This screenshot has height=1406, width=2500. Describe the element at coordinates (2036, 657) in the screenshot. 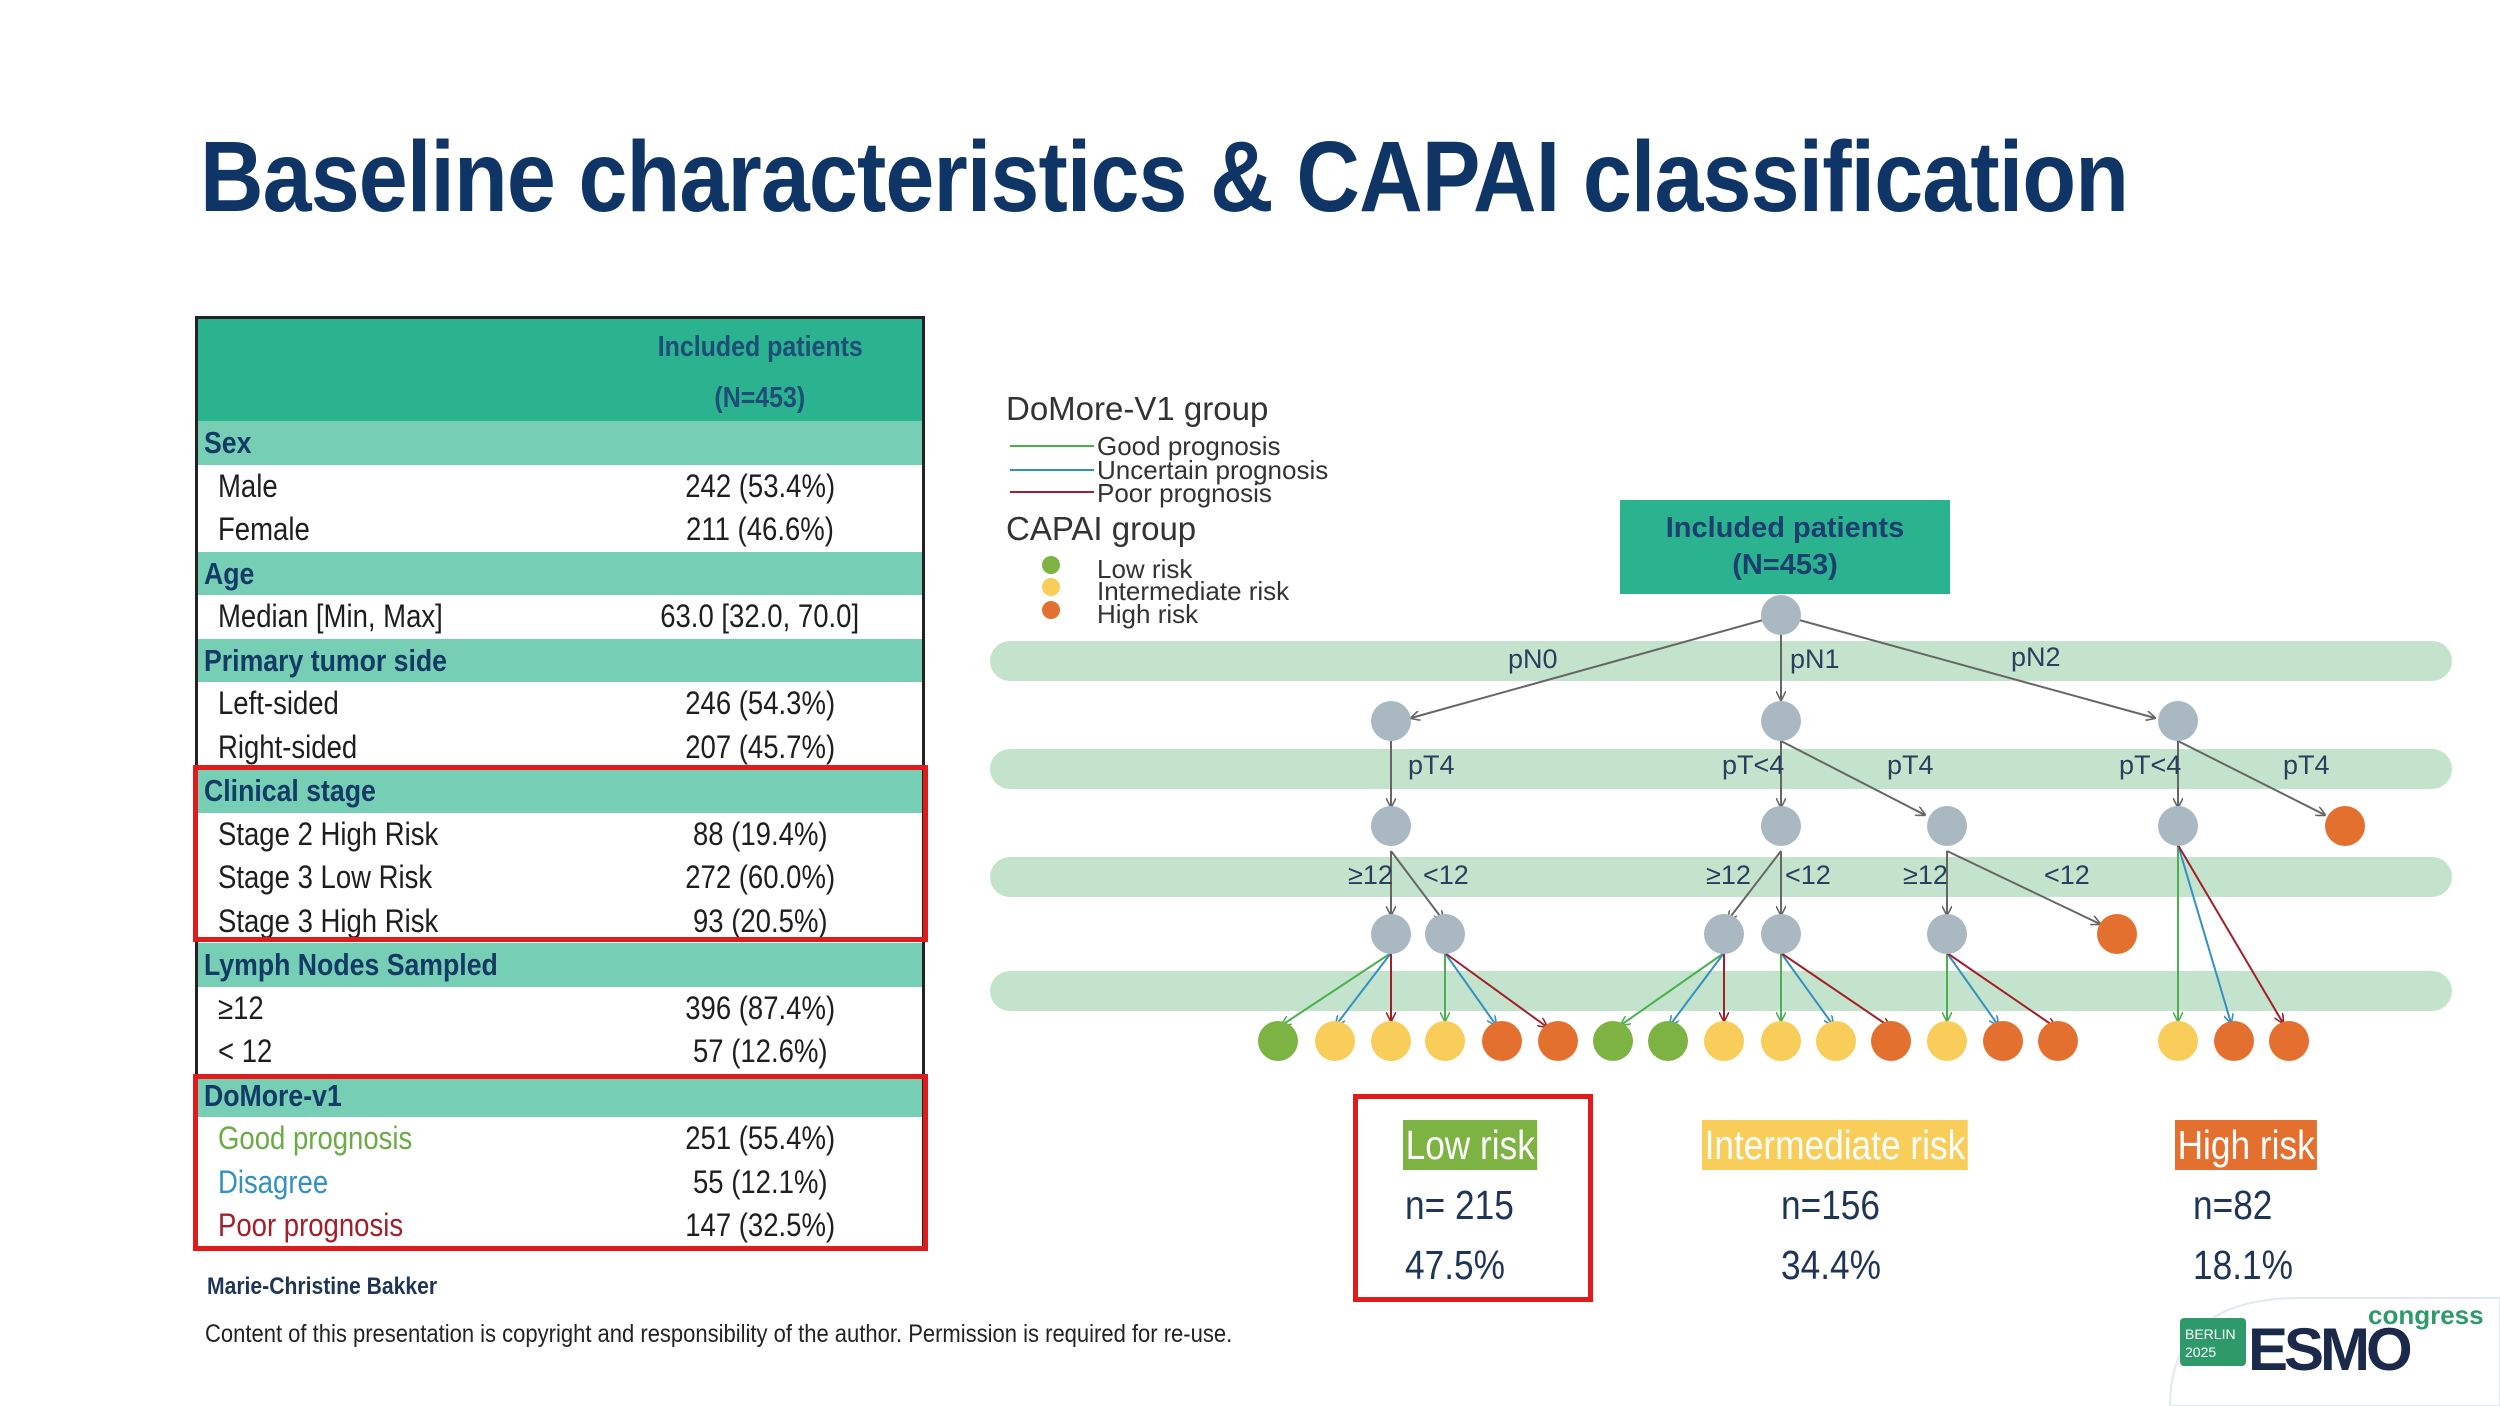

I see `edge-label-pn2: pN2` at that location.